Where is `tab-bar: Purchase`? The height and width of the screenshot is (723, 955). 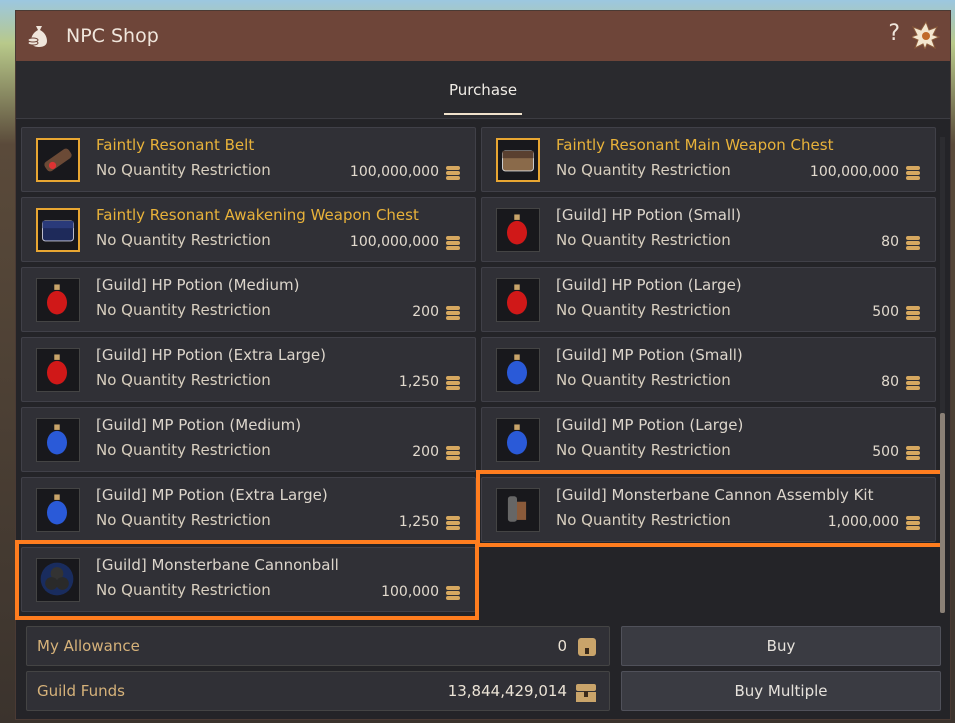
tab-bar: Purchase is located at coordinates (483, 90).